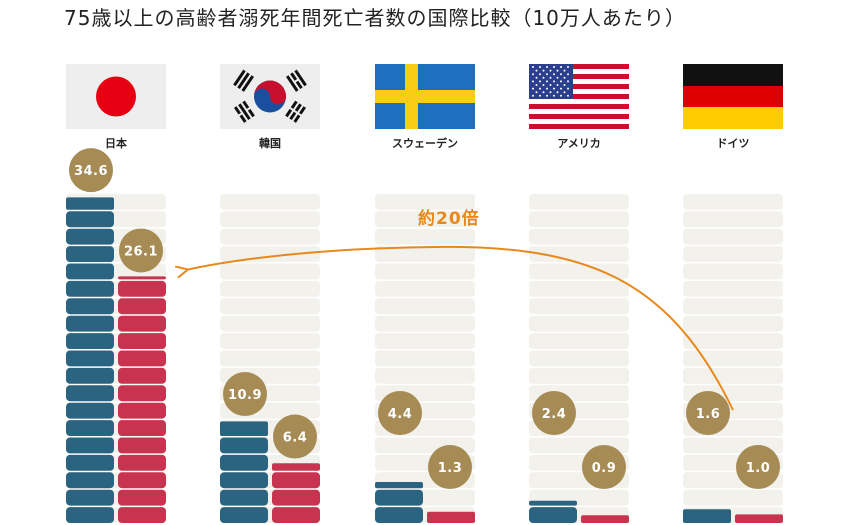 This screenshot has width=850, height=525. Describe the element at coordinates (375, 18) in the screenshot. I see `chart-title: 75歳以上の高齢者溺死年間死亡者数の国際比較（10万人あたり）` at that location.